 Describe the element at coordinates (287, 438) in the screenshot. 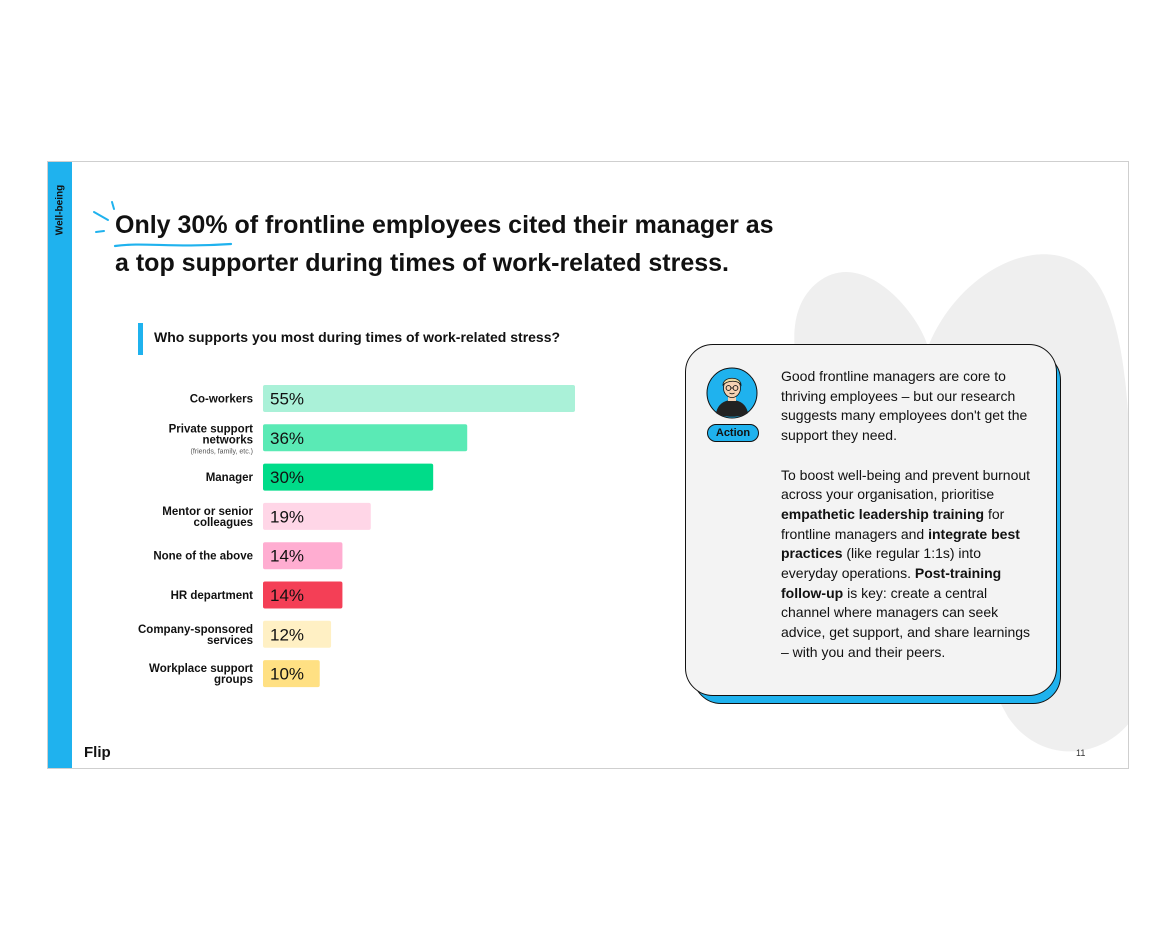

I see `bar-value-label: 36%` at that location.